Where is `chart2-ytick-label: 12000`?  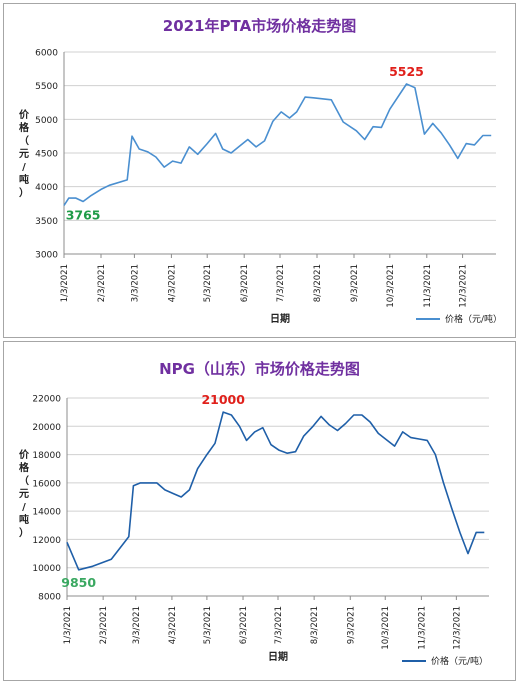
chart2-ytick-label: 12000 is located at coordinates (46, 541).